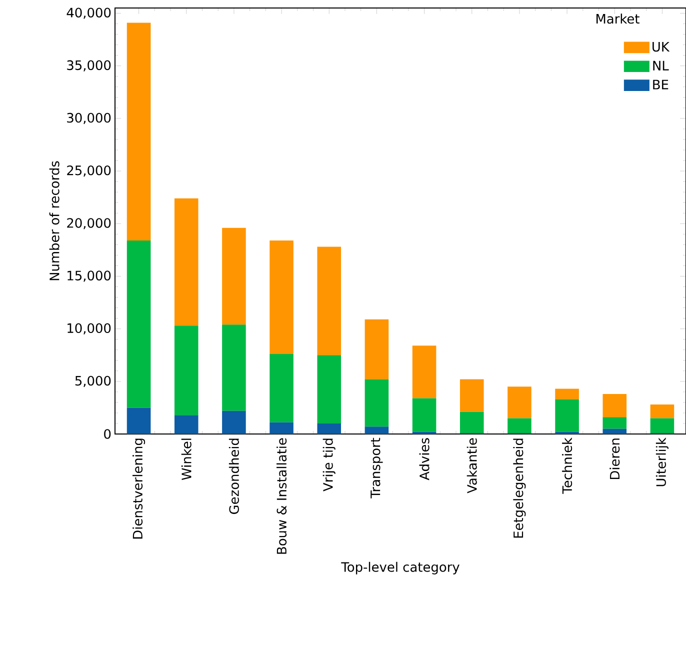 Image resolution: width=686 pixels, height=652 pixels. I want to click on y-tick-label: 10,000, so click(89, 328).